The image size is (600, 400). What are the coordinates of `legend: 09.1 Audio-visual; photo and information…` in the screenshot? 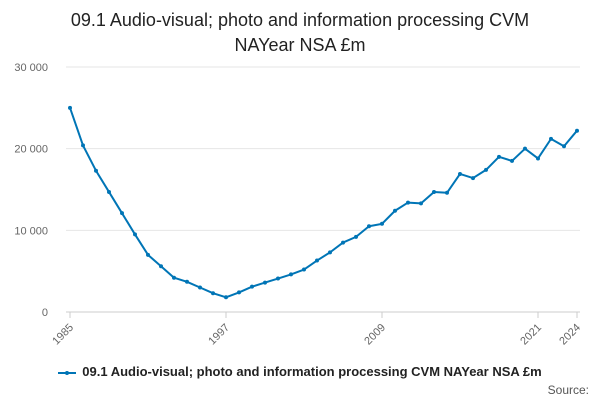 It's located at (300, 371).